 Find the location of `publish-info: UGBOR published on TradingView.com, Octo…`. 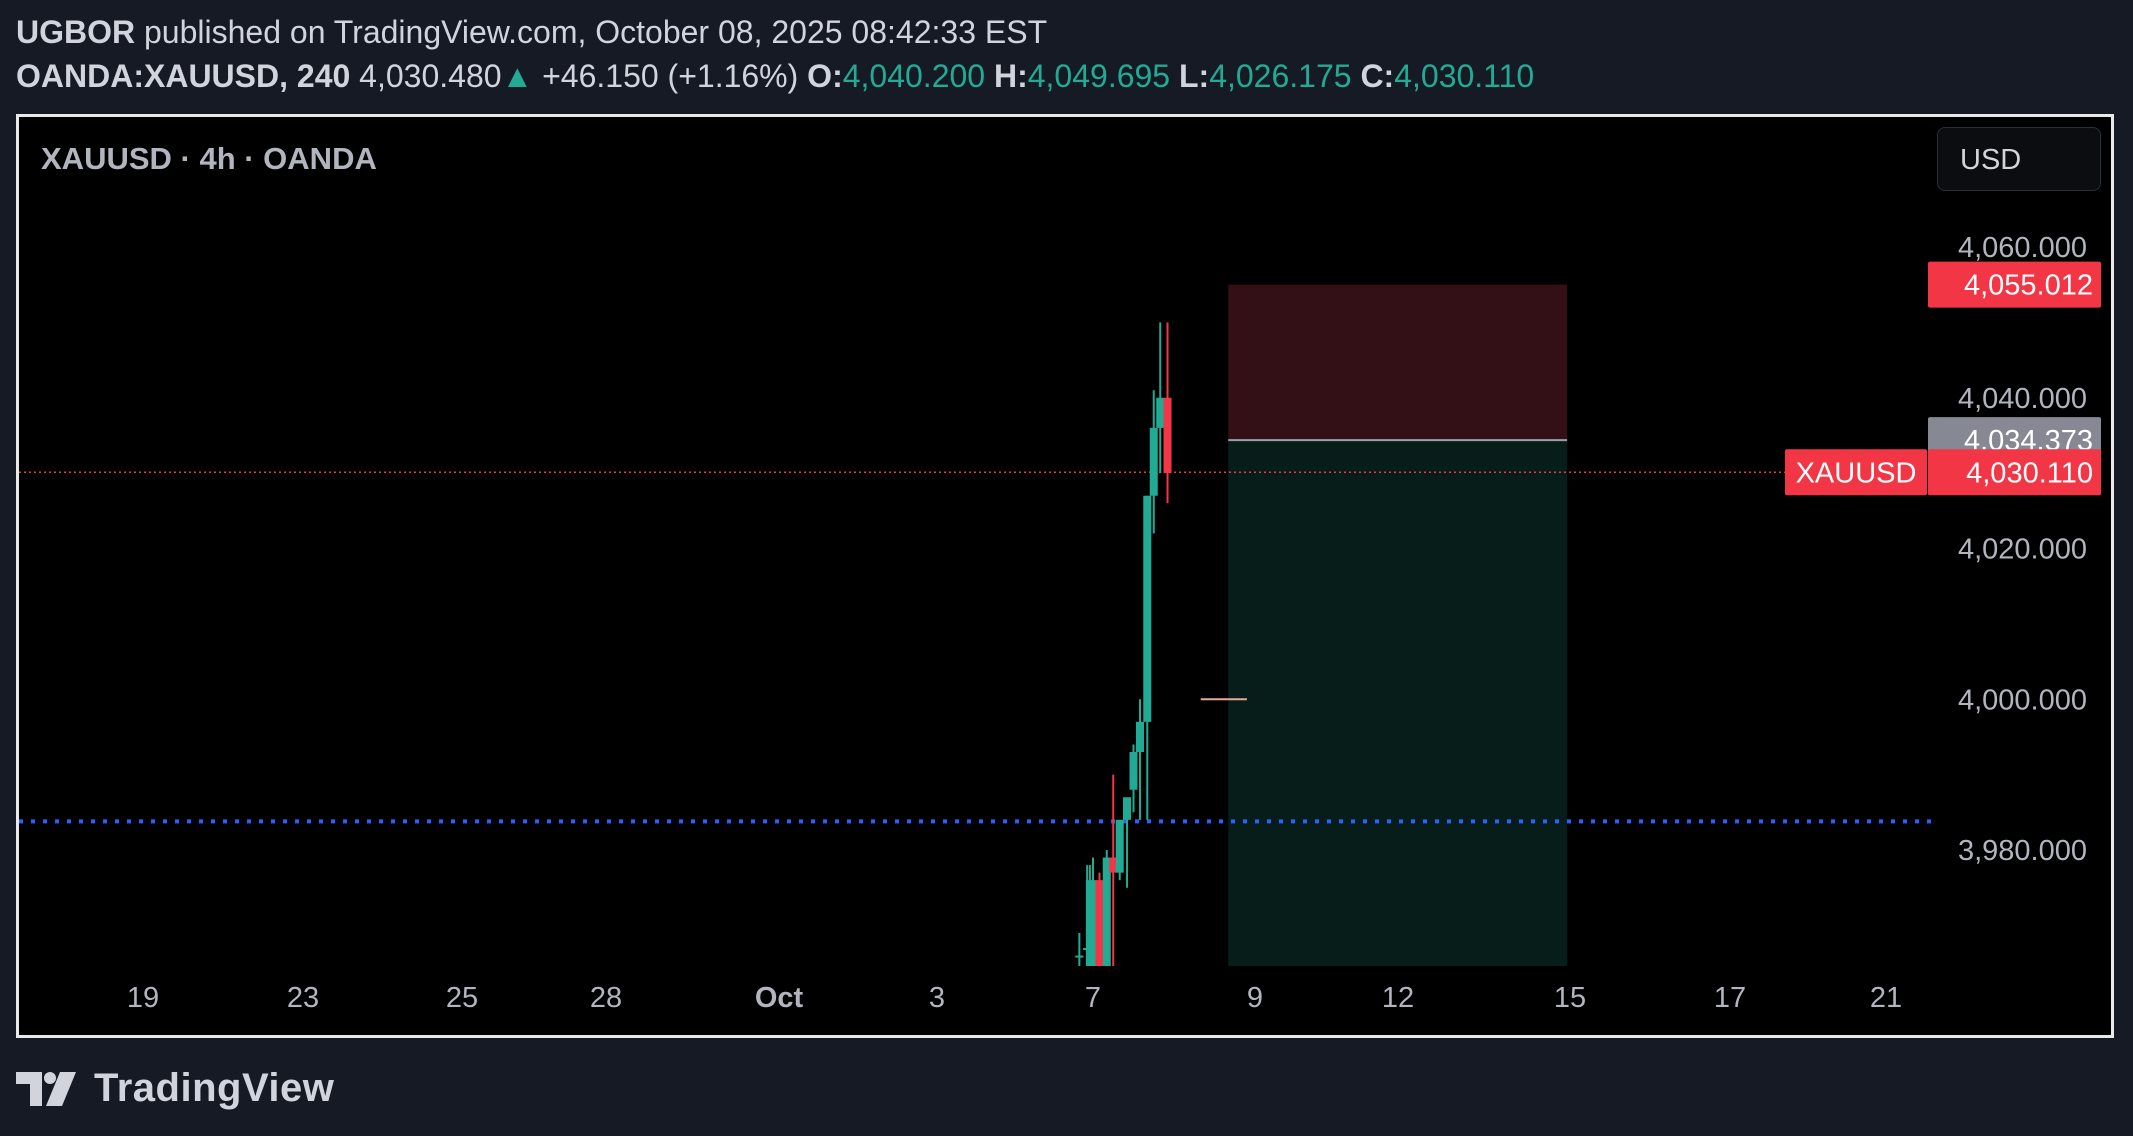

publish-info: UGBOR published on TradingView.com, Octo… is located at coordinates (531, 32).